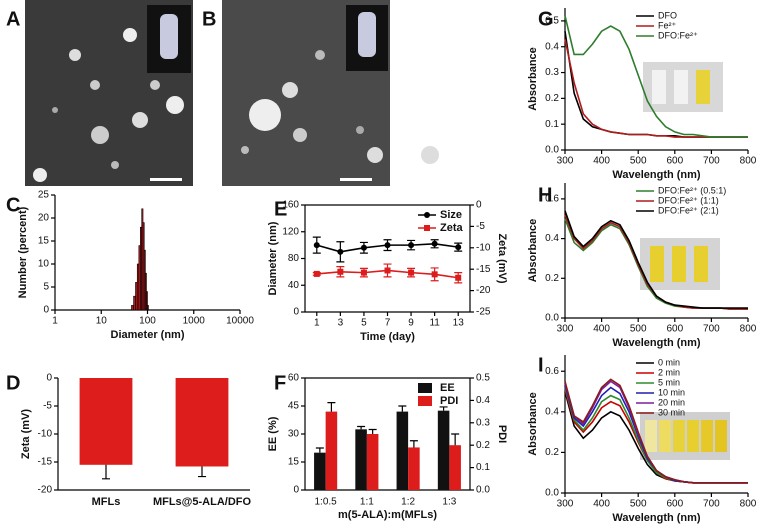 The image size is (761, 529). What do you see at coordinates (638, 329) in the screenshot?
I see `x-tick-label: 500` at bounding box center [638, 329].